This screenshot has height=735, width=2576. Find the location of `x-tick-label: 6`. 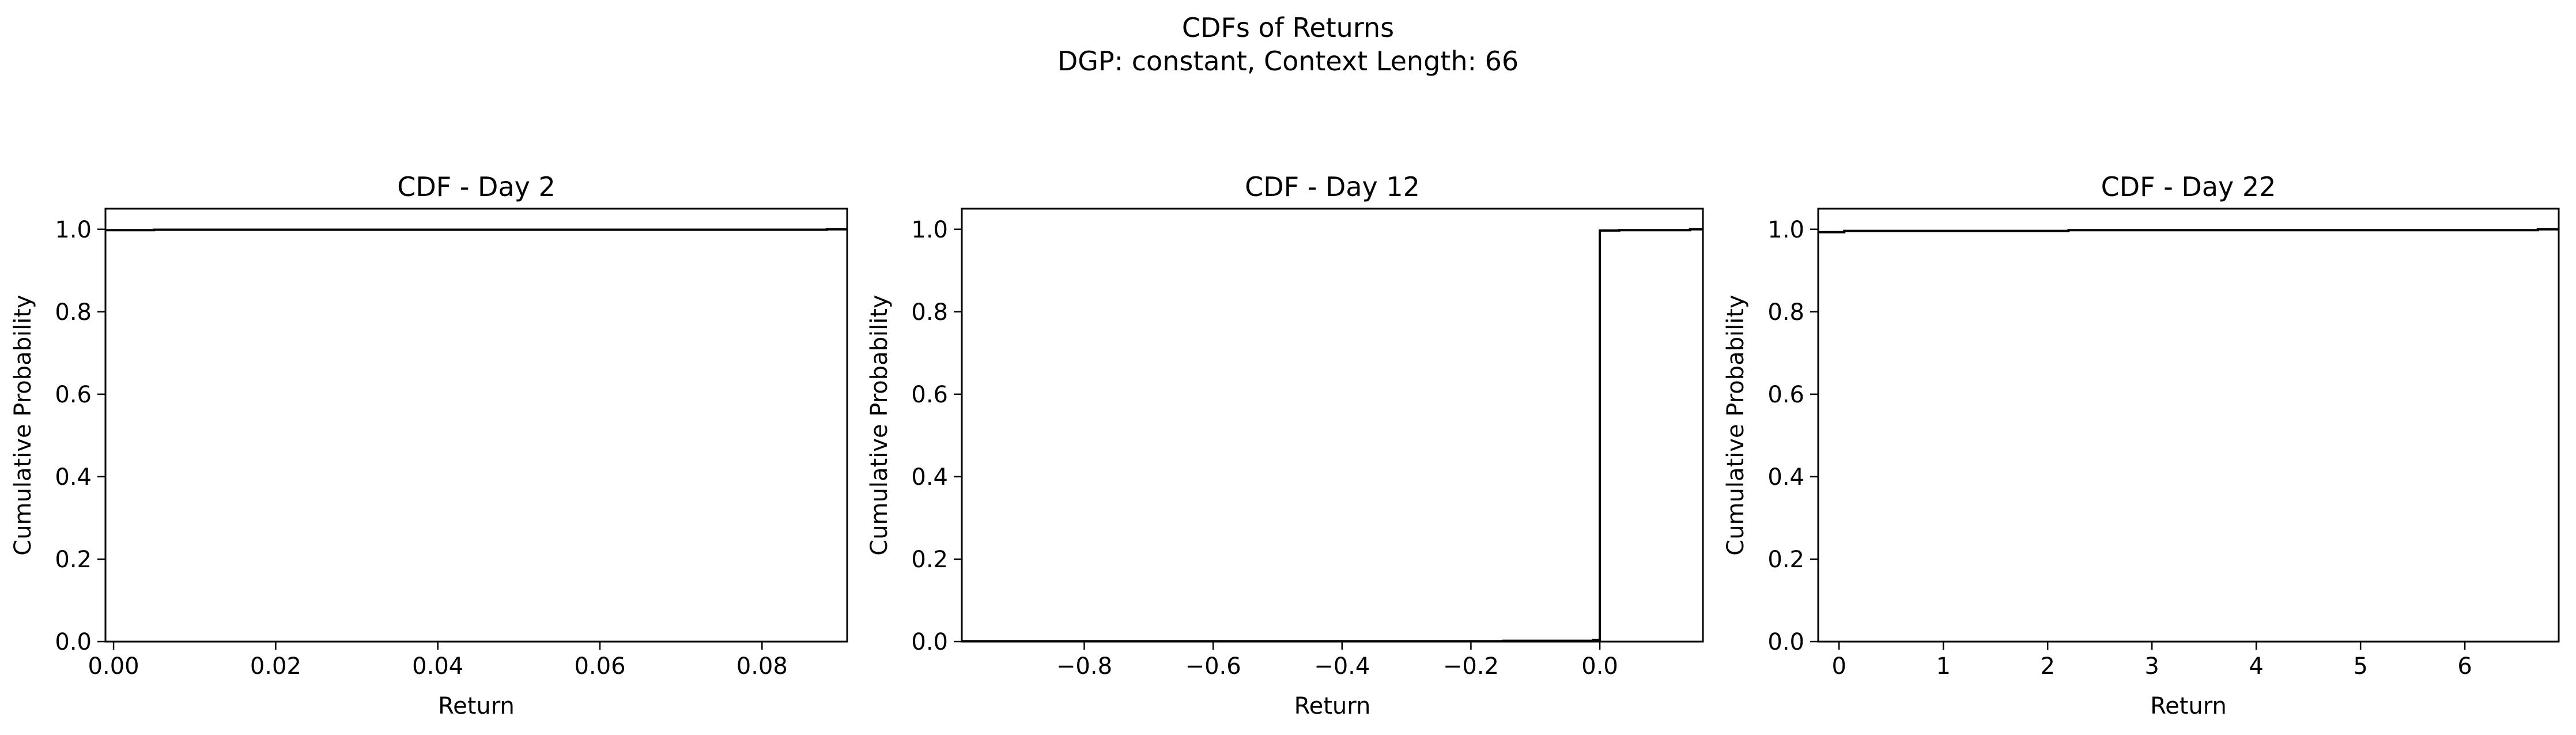

x-tick-label: 6 is located at coordinates (2465, 666).